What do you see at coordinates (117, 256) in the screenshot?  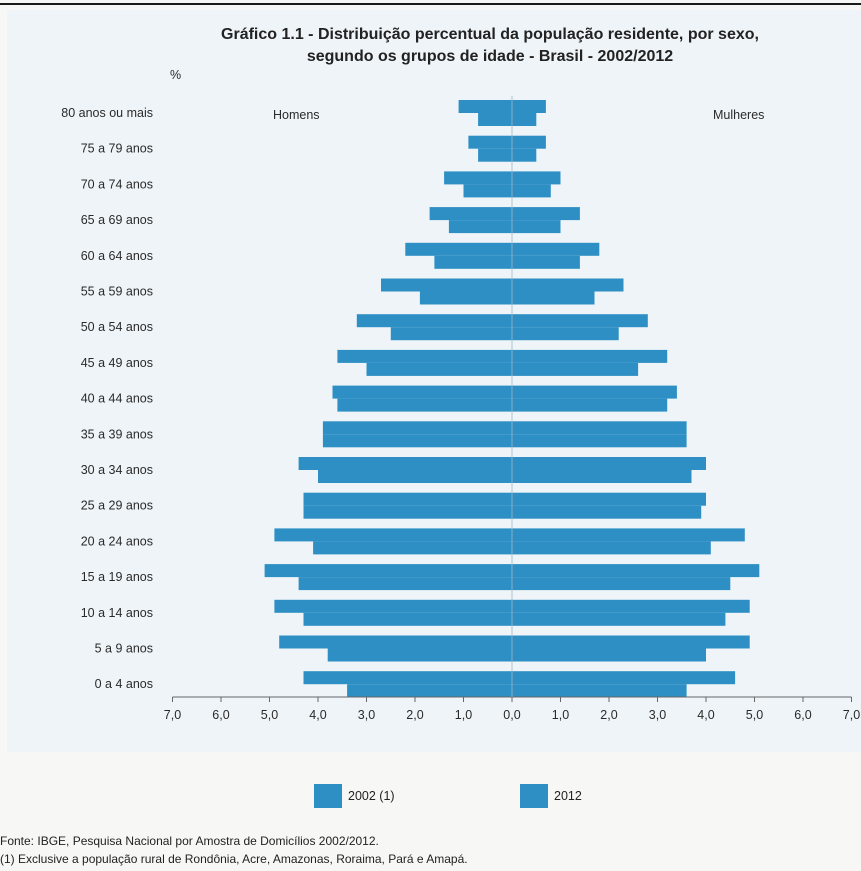 I see `category-label: 60 a 64 anos` at bounding box center [117, 256].